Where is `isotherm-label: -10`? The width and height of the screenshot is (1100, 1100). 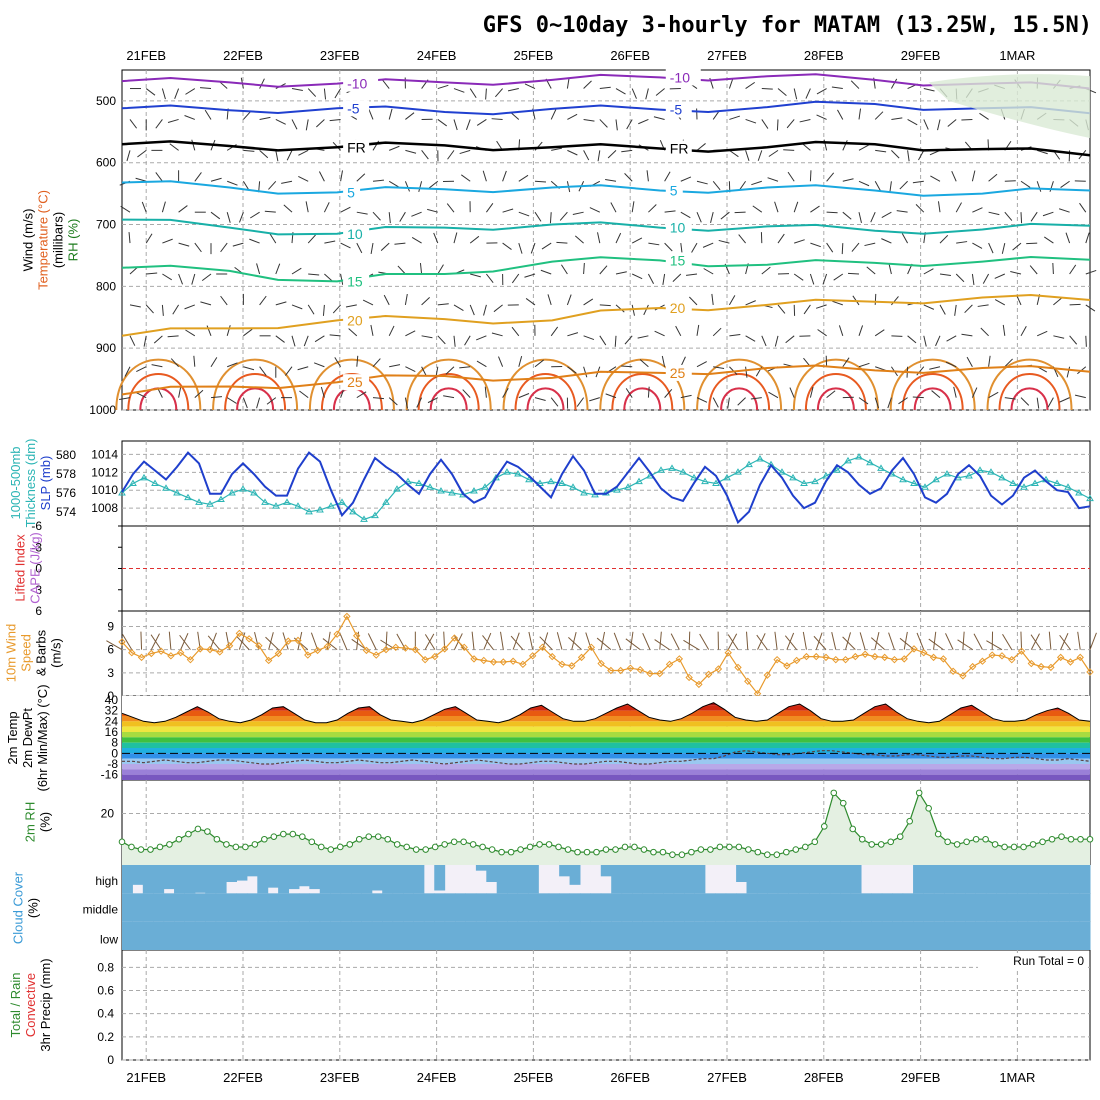
isotherm-label: -10 is located at coordinates (680, 77).